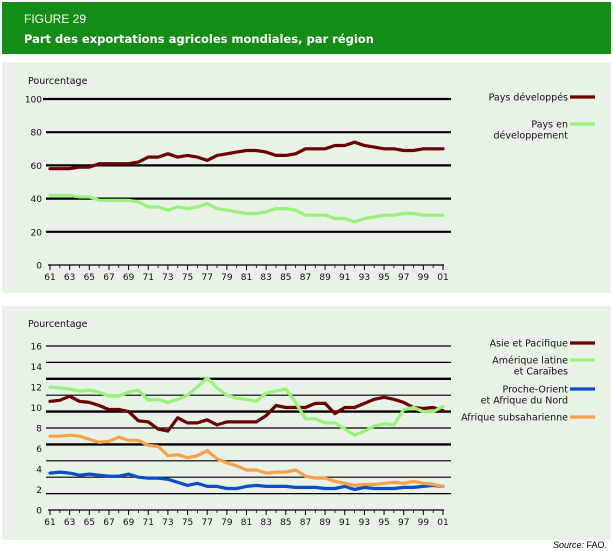  Describe the element at coordinates (37, 167) in the screenshot. I see `y-tick-label: 60` at that location.